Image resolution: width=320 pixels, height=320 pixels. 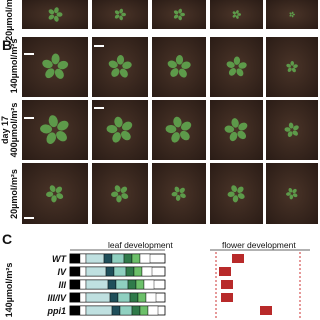 What do you see at coordinates (14, 130) in the screenshot?
I see `row-label: 400µmol/m²s` at bounding box center [14, 130].